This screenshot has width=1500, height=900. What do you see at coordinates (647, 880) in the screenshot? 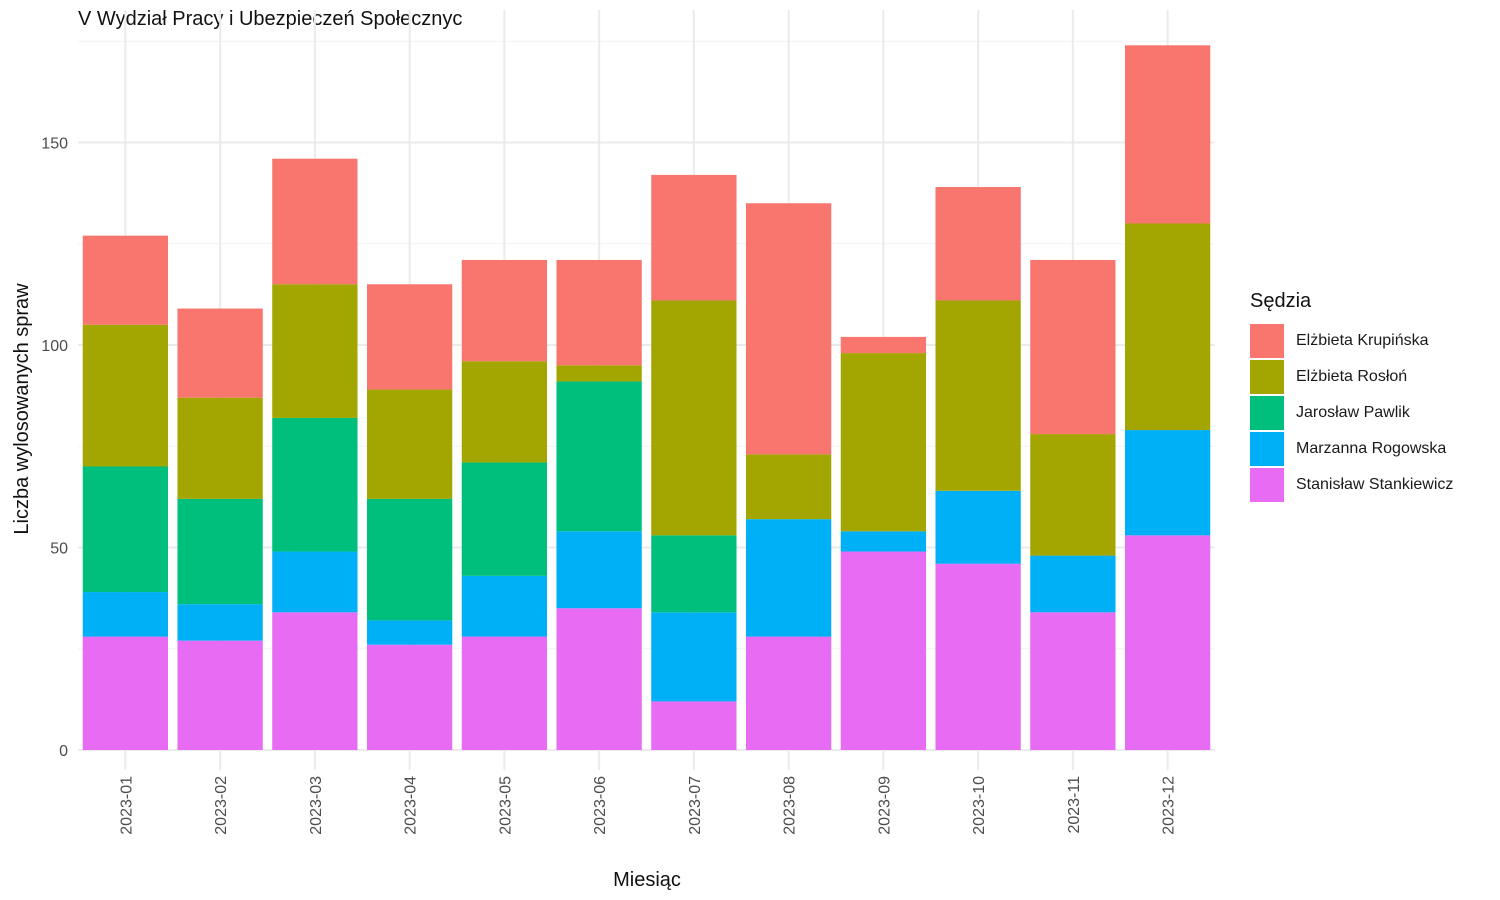
I see `x-axis-label: Miesiąc` at bounding box center [647, 880].